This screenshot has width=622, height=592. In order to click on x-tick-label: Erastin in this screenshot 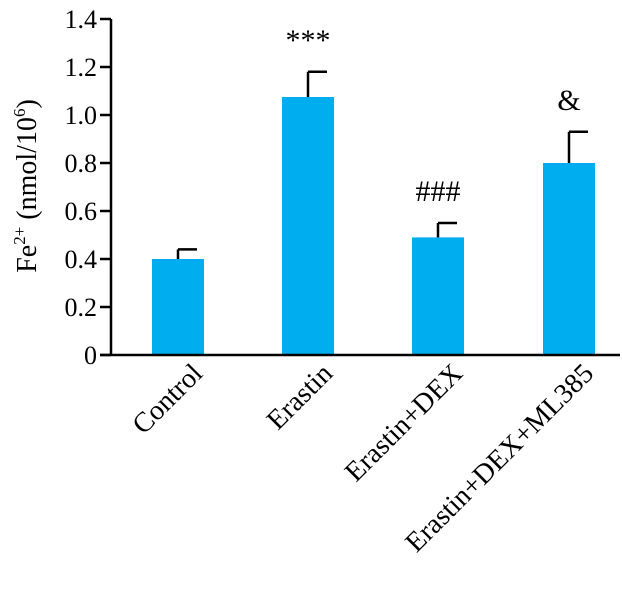, I will do `click(300, 397)`.